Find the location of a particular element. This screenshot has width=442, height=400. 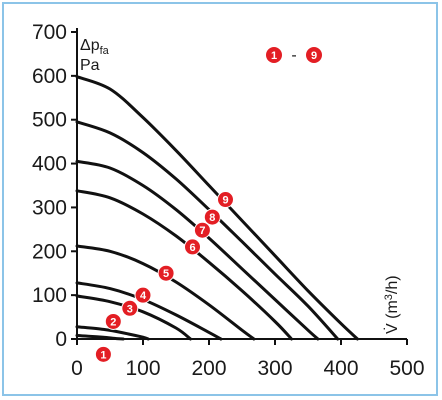

x-tick-label: 200 is located at coordinates (208, 368).